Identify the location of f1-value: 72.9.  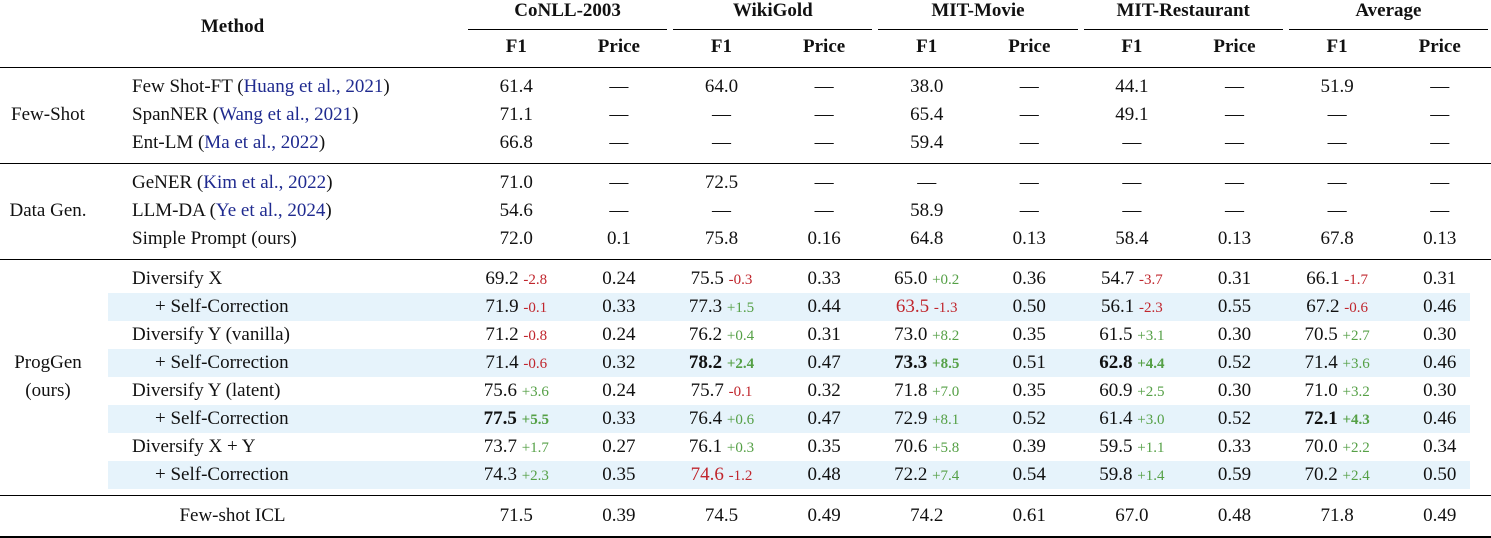
(911, 418).